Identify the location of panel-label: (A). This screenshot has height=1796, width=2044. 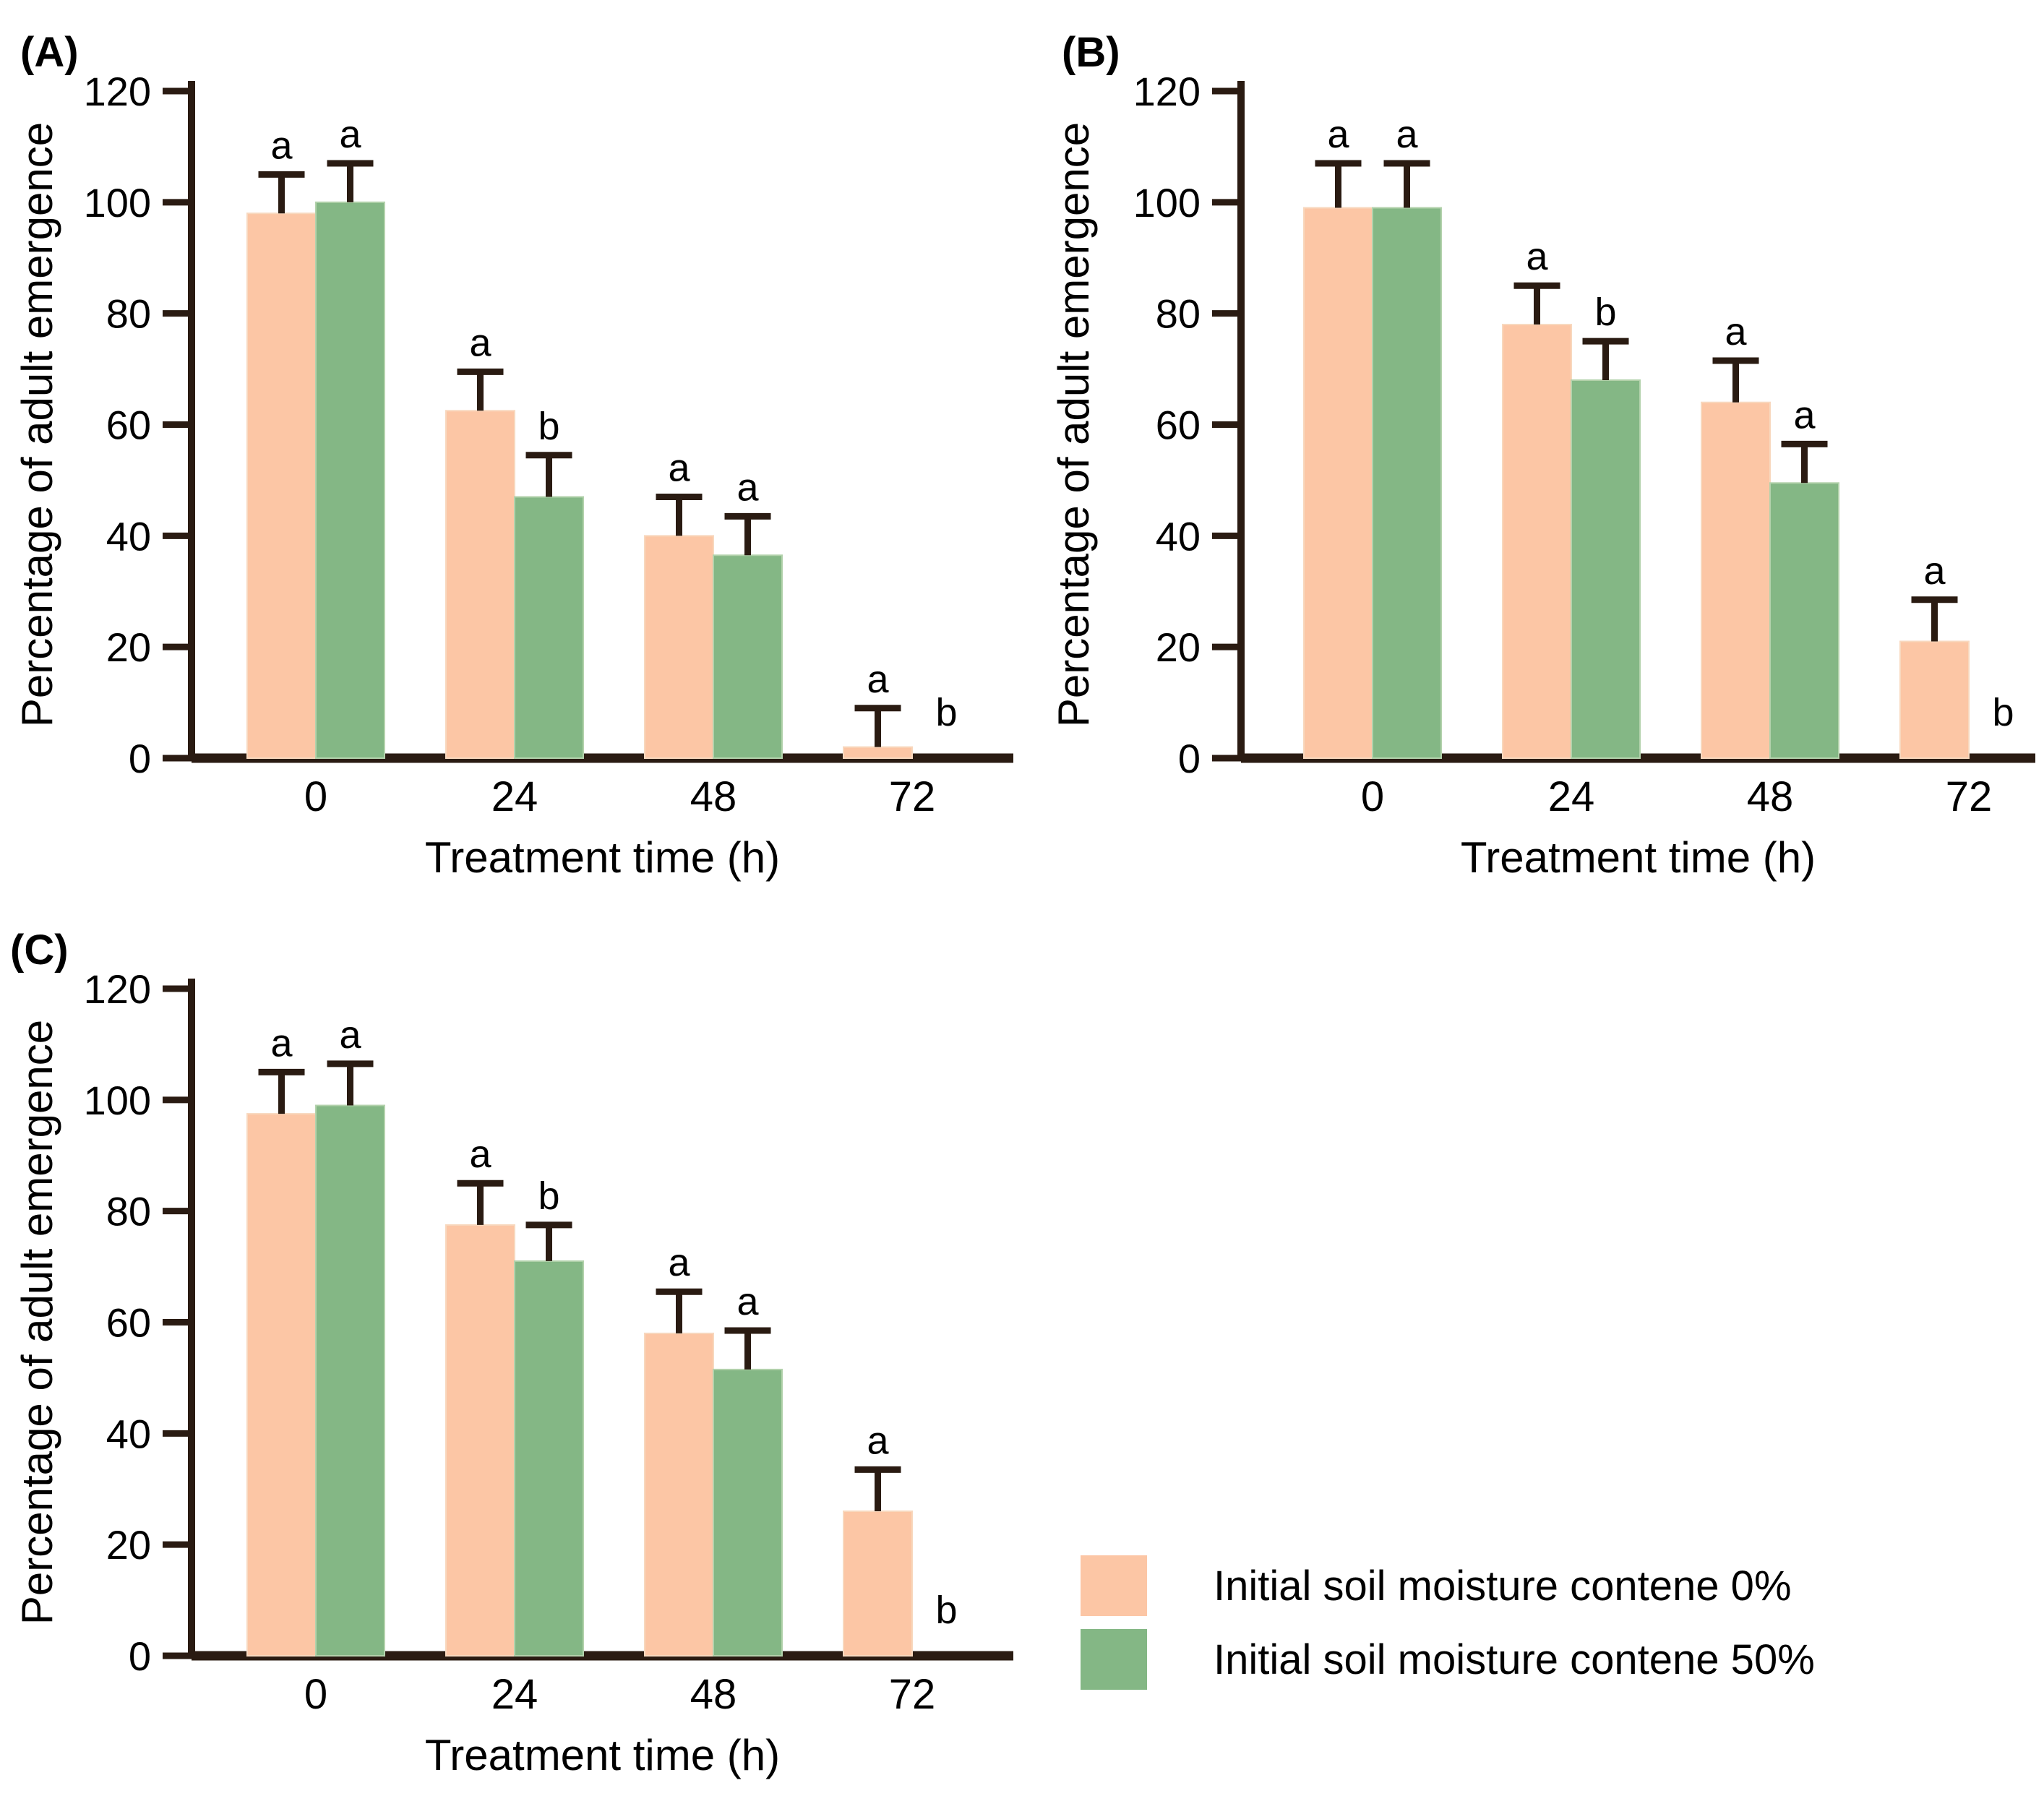
(49, 53).